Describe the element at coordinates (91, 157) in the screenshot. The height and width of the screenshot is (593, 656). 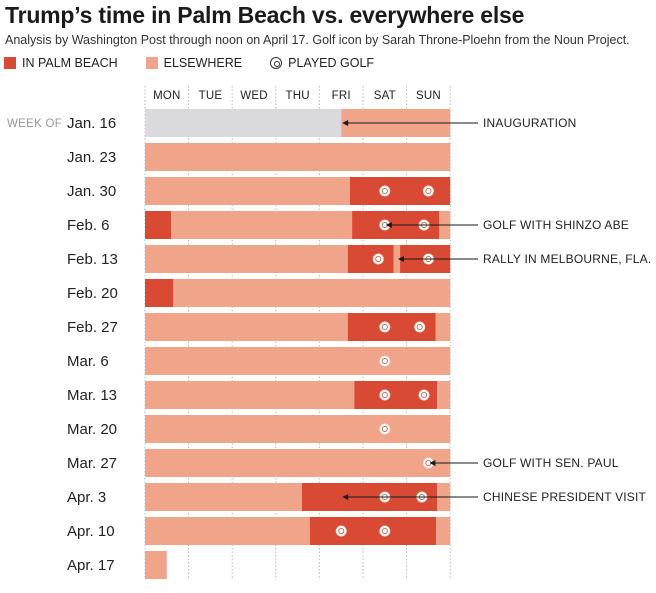
I see `week-label: Jan. 23` at that location.